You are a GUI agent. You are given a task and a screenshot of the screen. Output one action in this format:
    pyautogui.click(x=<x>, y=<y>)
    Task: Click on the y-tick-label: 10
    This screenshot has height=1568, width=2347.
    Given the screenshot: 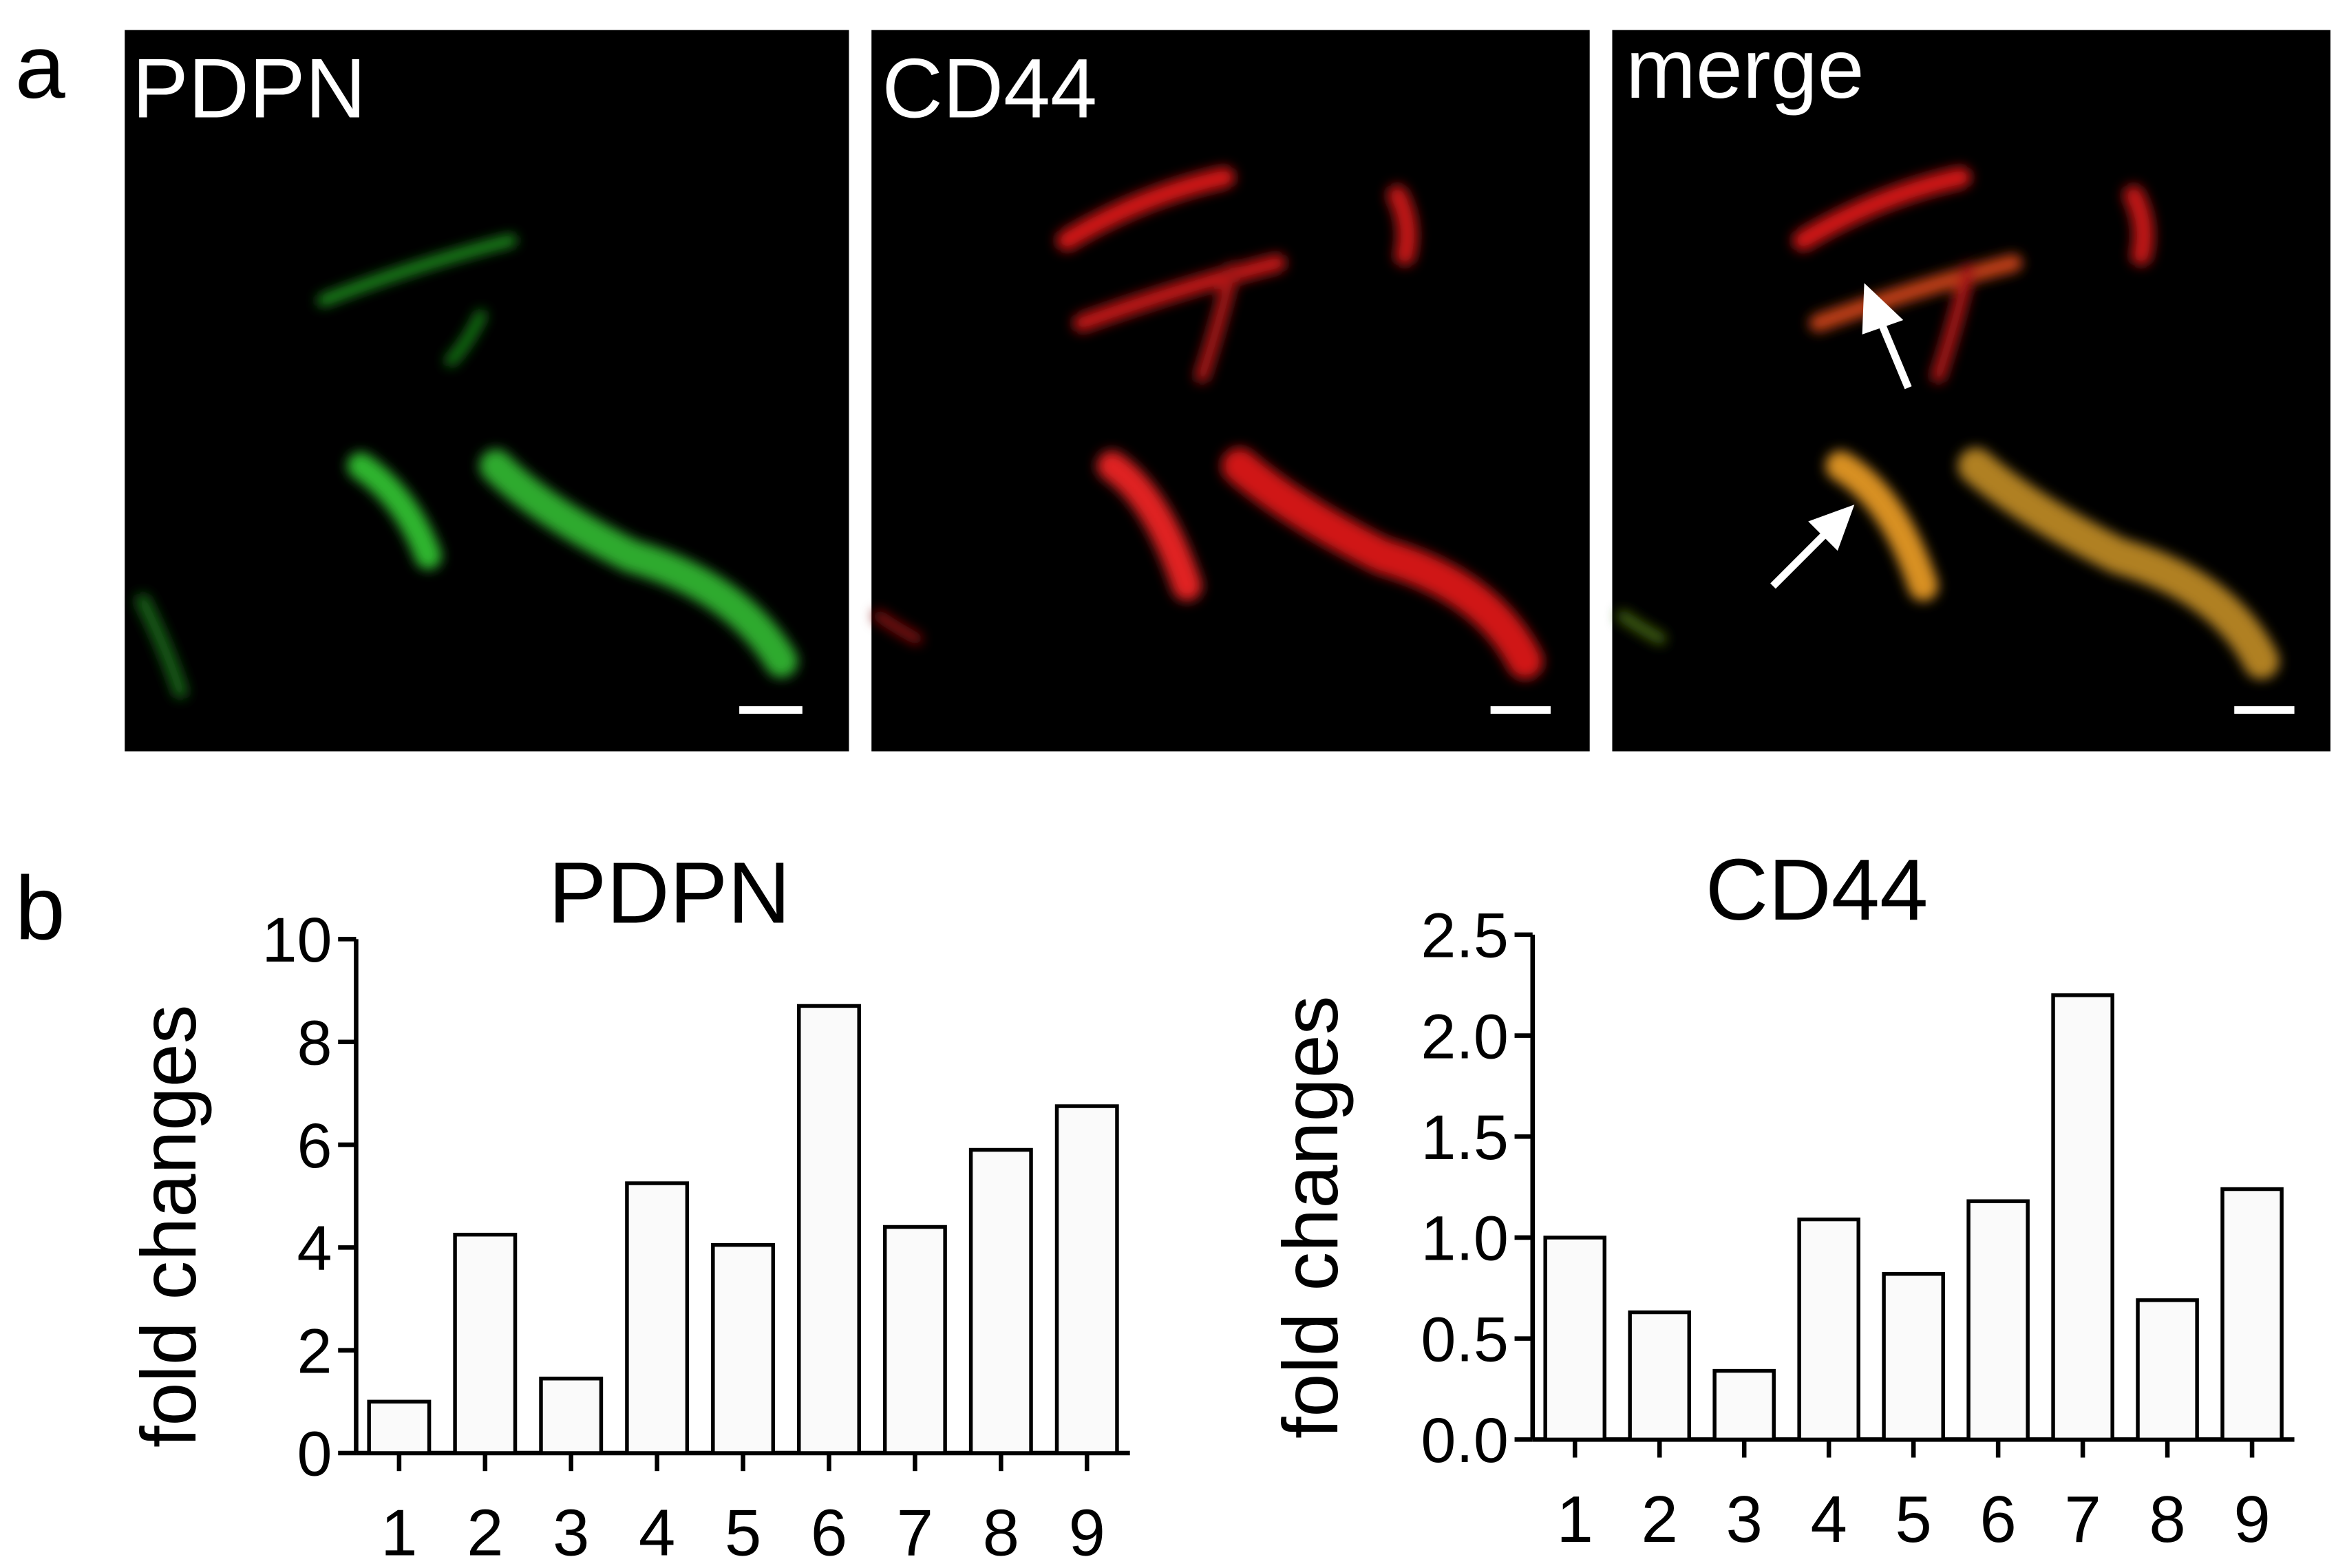 What is the action you would take?
    pyautogui.click(x=297, y=940)
    